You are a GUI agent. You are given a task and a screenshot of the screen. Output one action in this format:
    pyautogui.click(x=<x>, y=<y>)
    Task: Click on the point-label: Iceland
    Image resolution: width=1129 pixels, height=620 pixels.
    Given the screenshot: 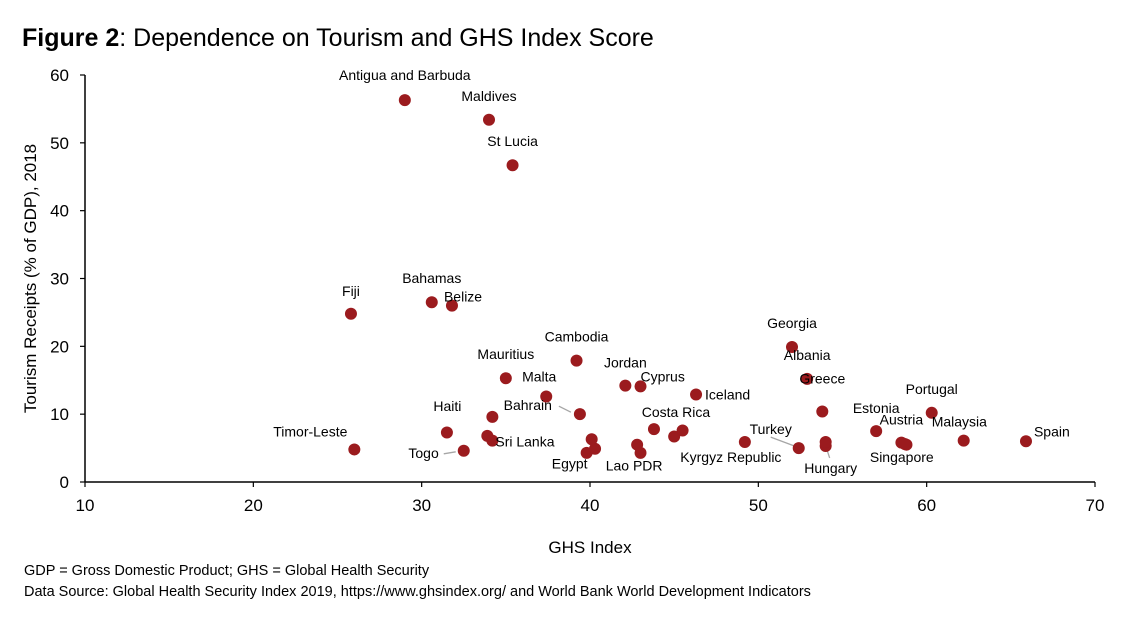 What is the action you would take?
    pyautogui.click(x=727, y=394)
    